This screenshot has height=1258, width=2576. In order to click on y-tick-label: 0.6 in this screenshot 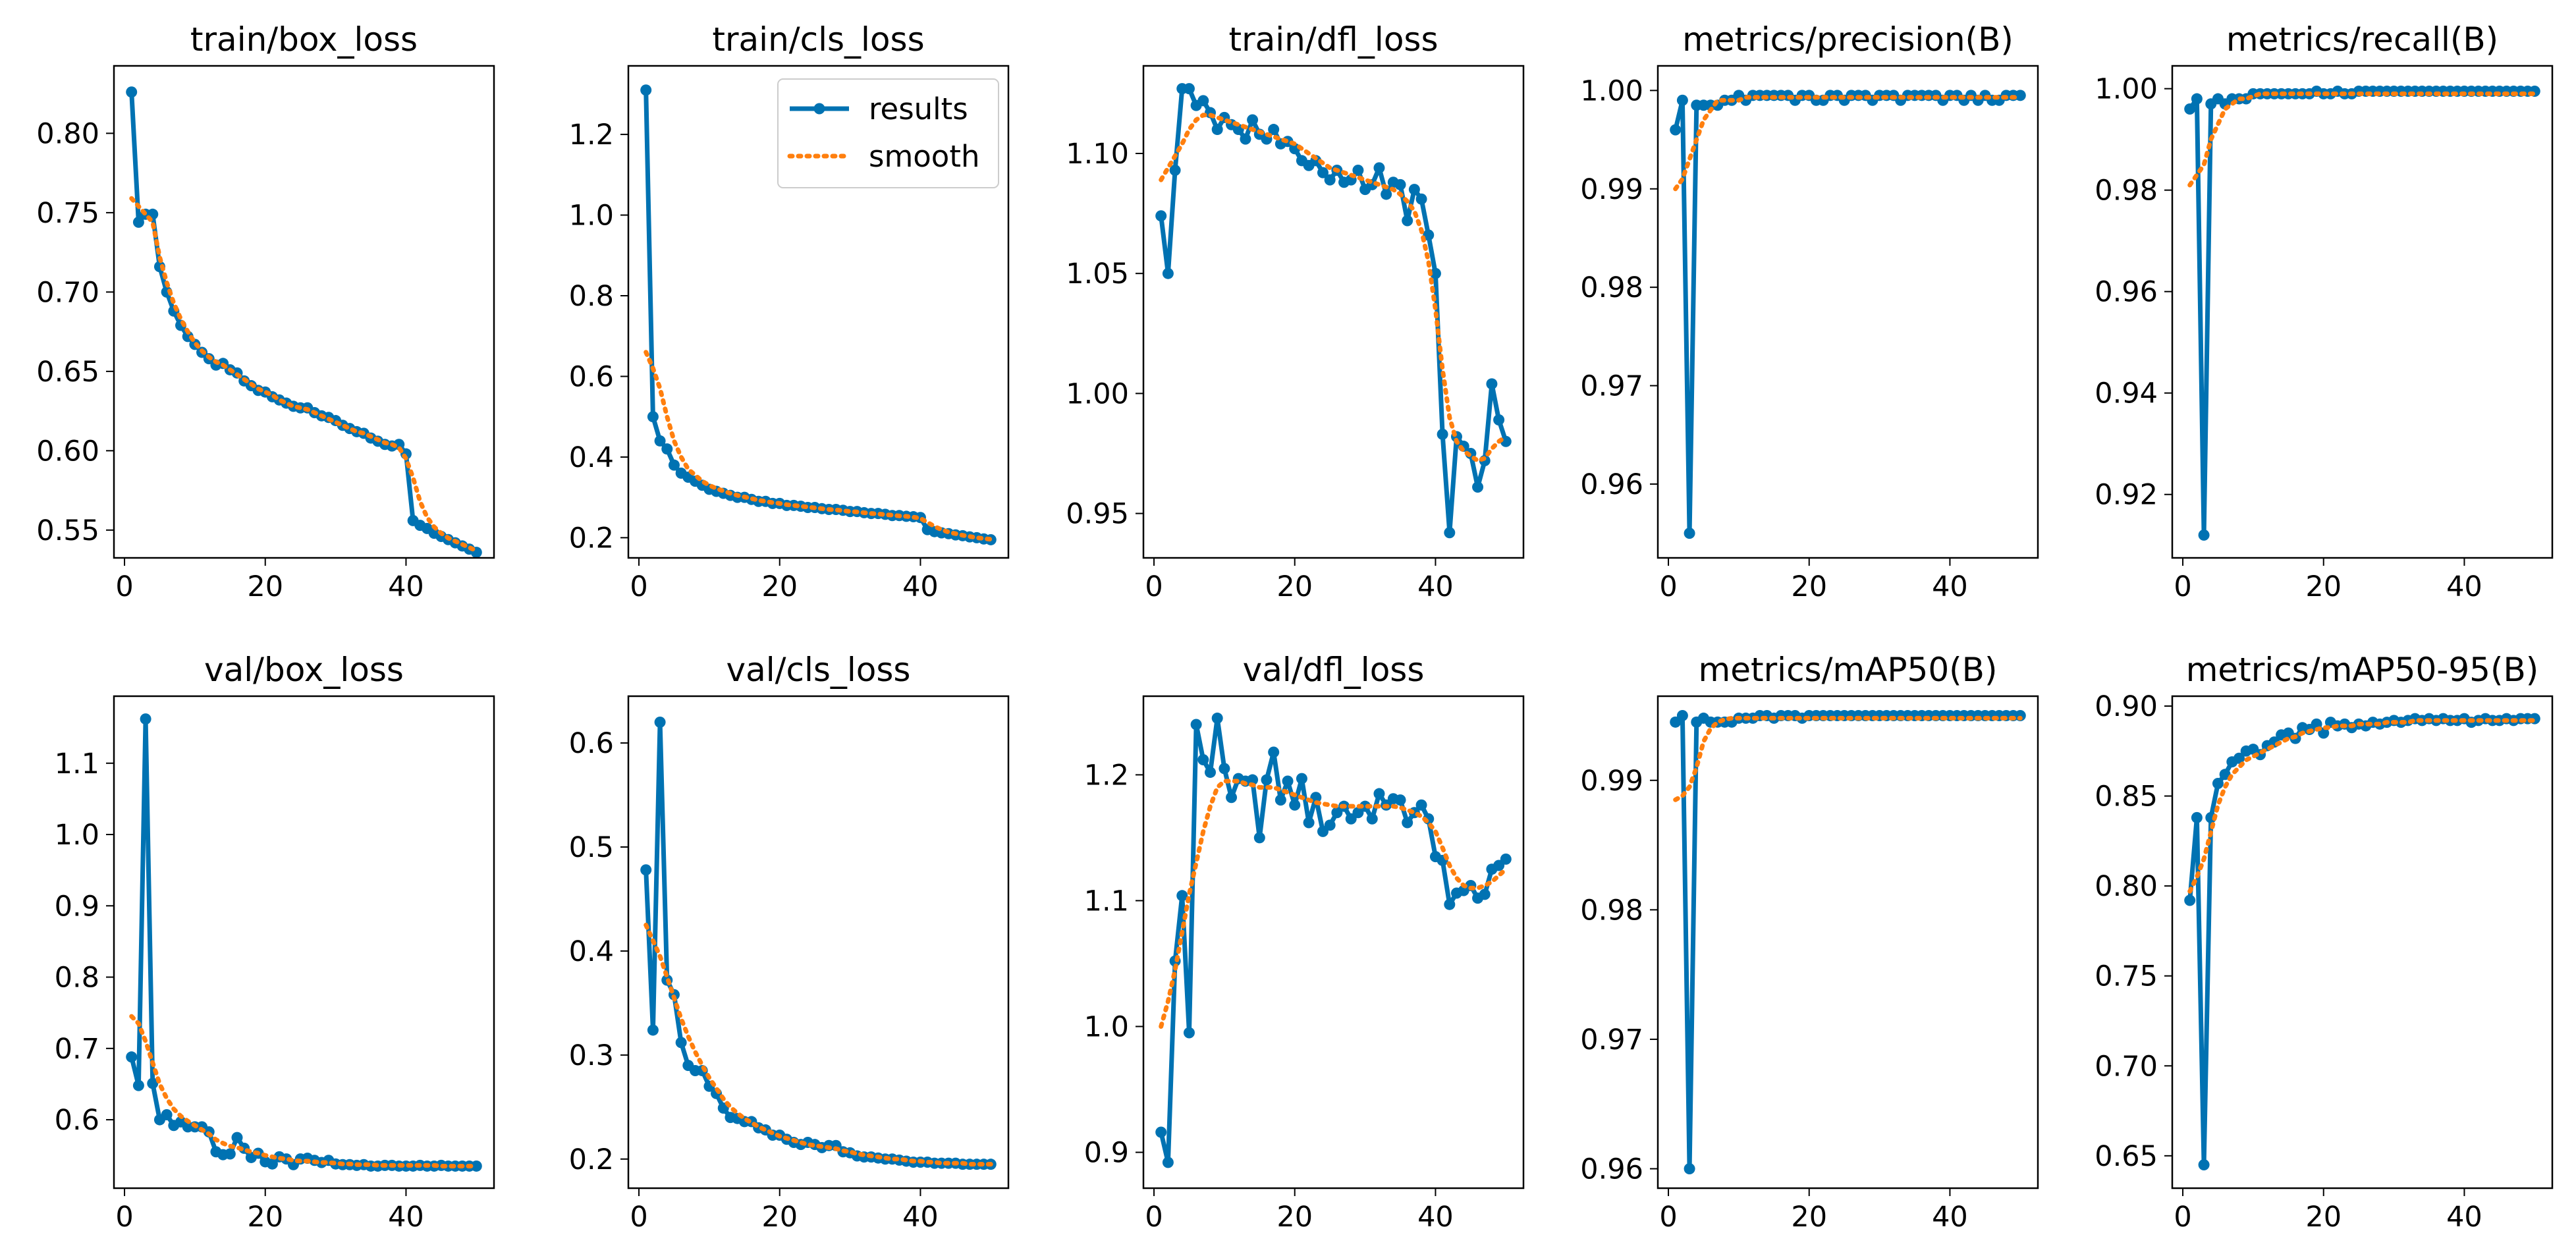, I will do `click(591, 743)`.